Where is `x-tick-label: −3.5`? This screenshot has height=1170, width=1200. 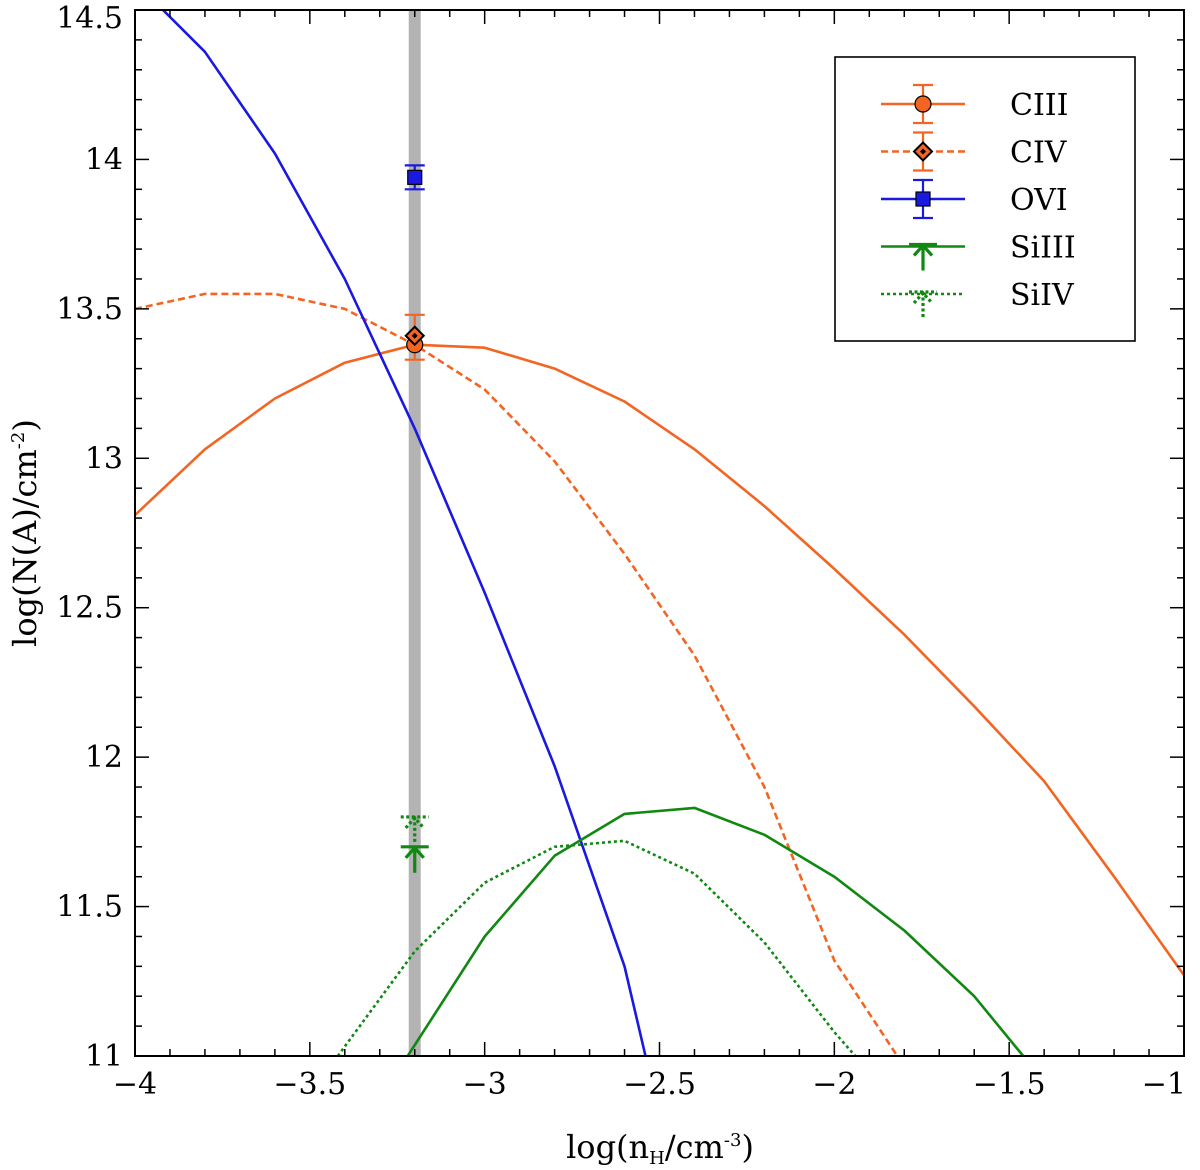
x-tick-label: −3.5 is located at coordinates (309, 1084).